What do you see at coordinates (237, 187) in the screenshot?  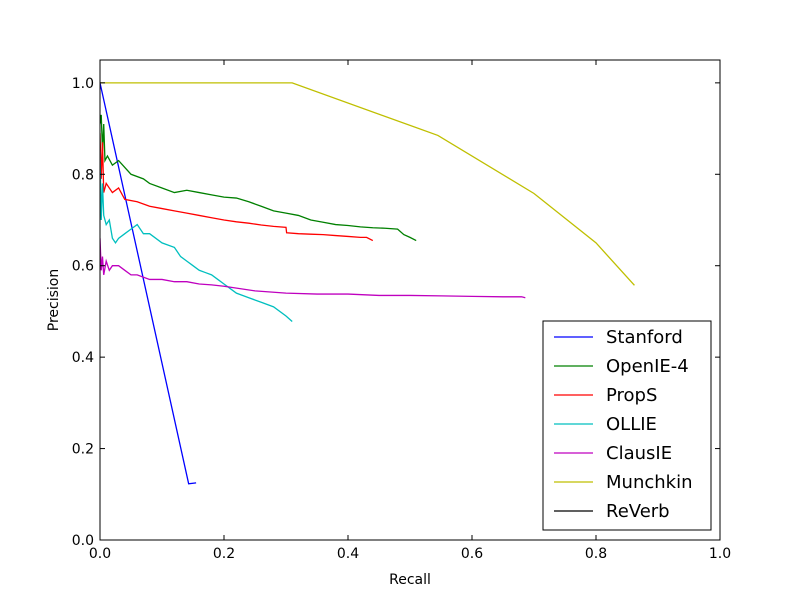 I see `series-line-props` at bounding box center [237, 187].